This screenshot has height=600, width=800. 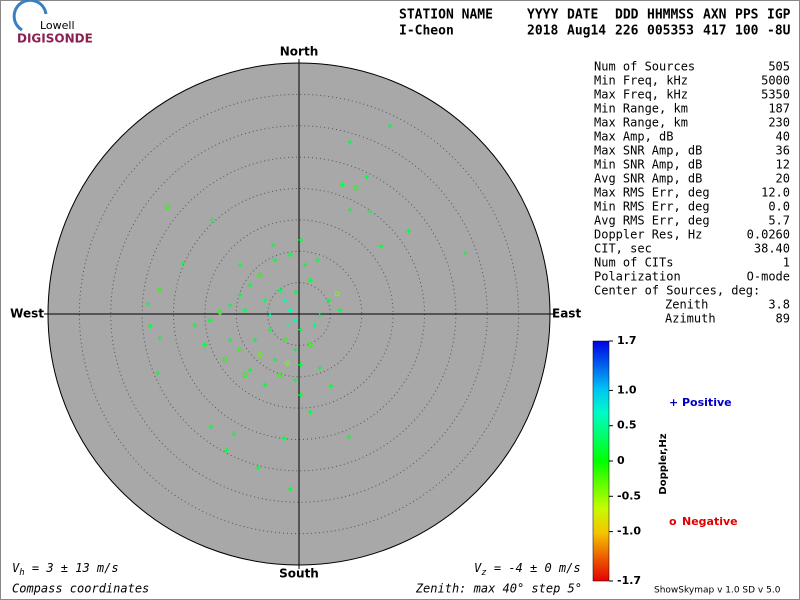 I want to click on zenith-note: Zenith: max 40° step 5°, so click(x=498, y=589).